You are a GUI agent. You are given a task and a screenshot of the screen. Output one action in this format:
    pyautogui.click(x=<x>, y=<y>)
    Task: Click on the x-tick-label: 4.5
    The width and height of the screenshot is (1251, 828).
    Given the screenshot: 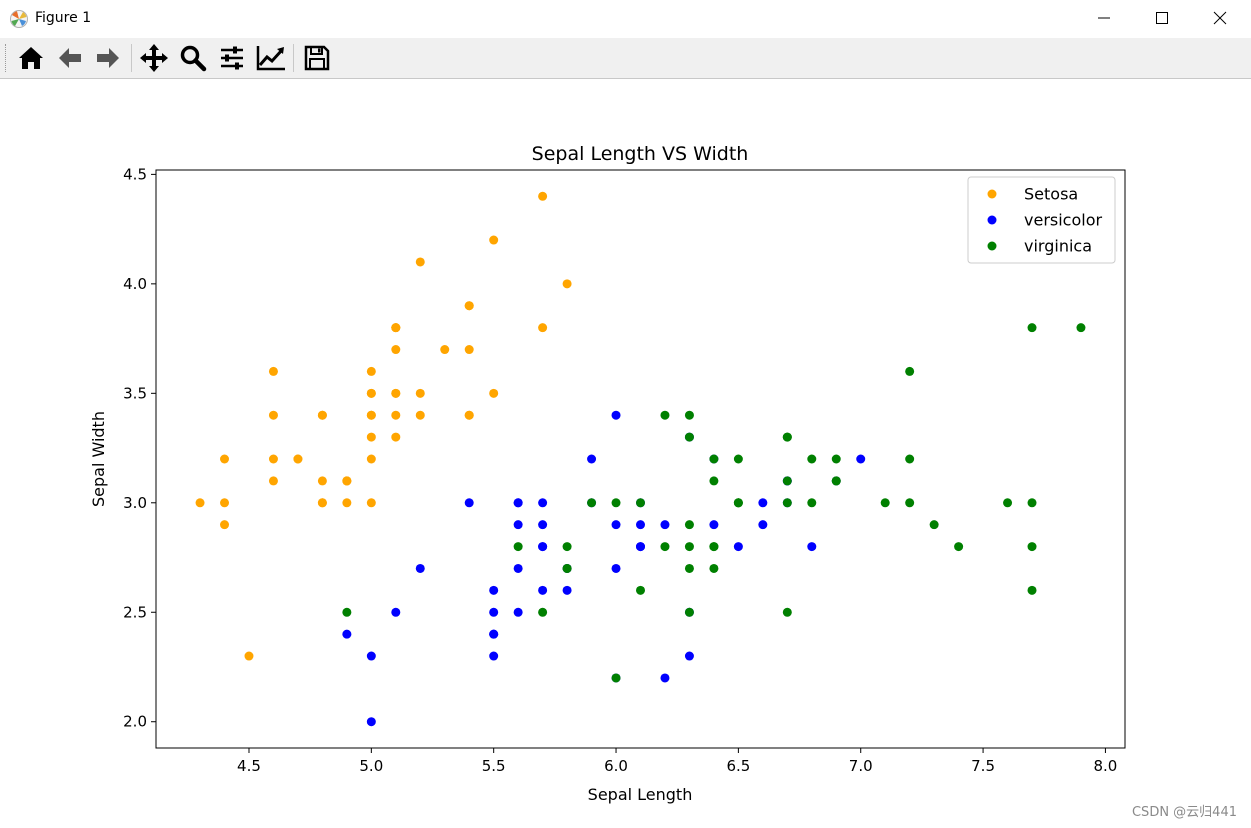 What is the action you would take?
    pyautogui.click(x=249, y=766)
    